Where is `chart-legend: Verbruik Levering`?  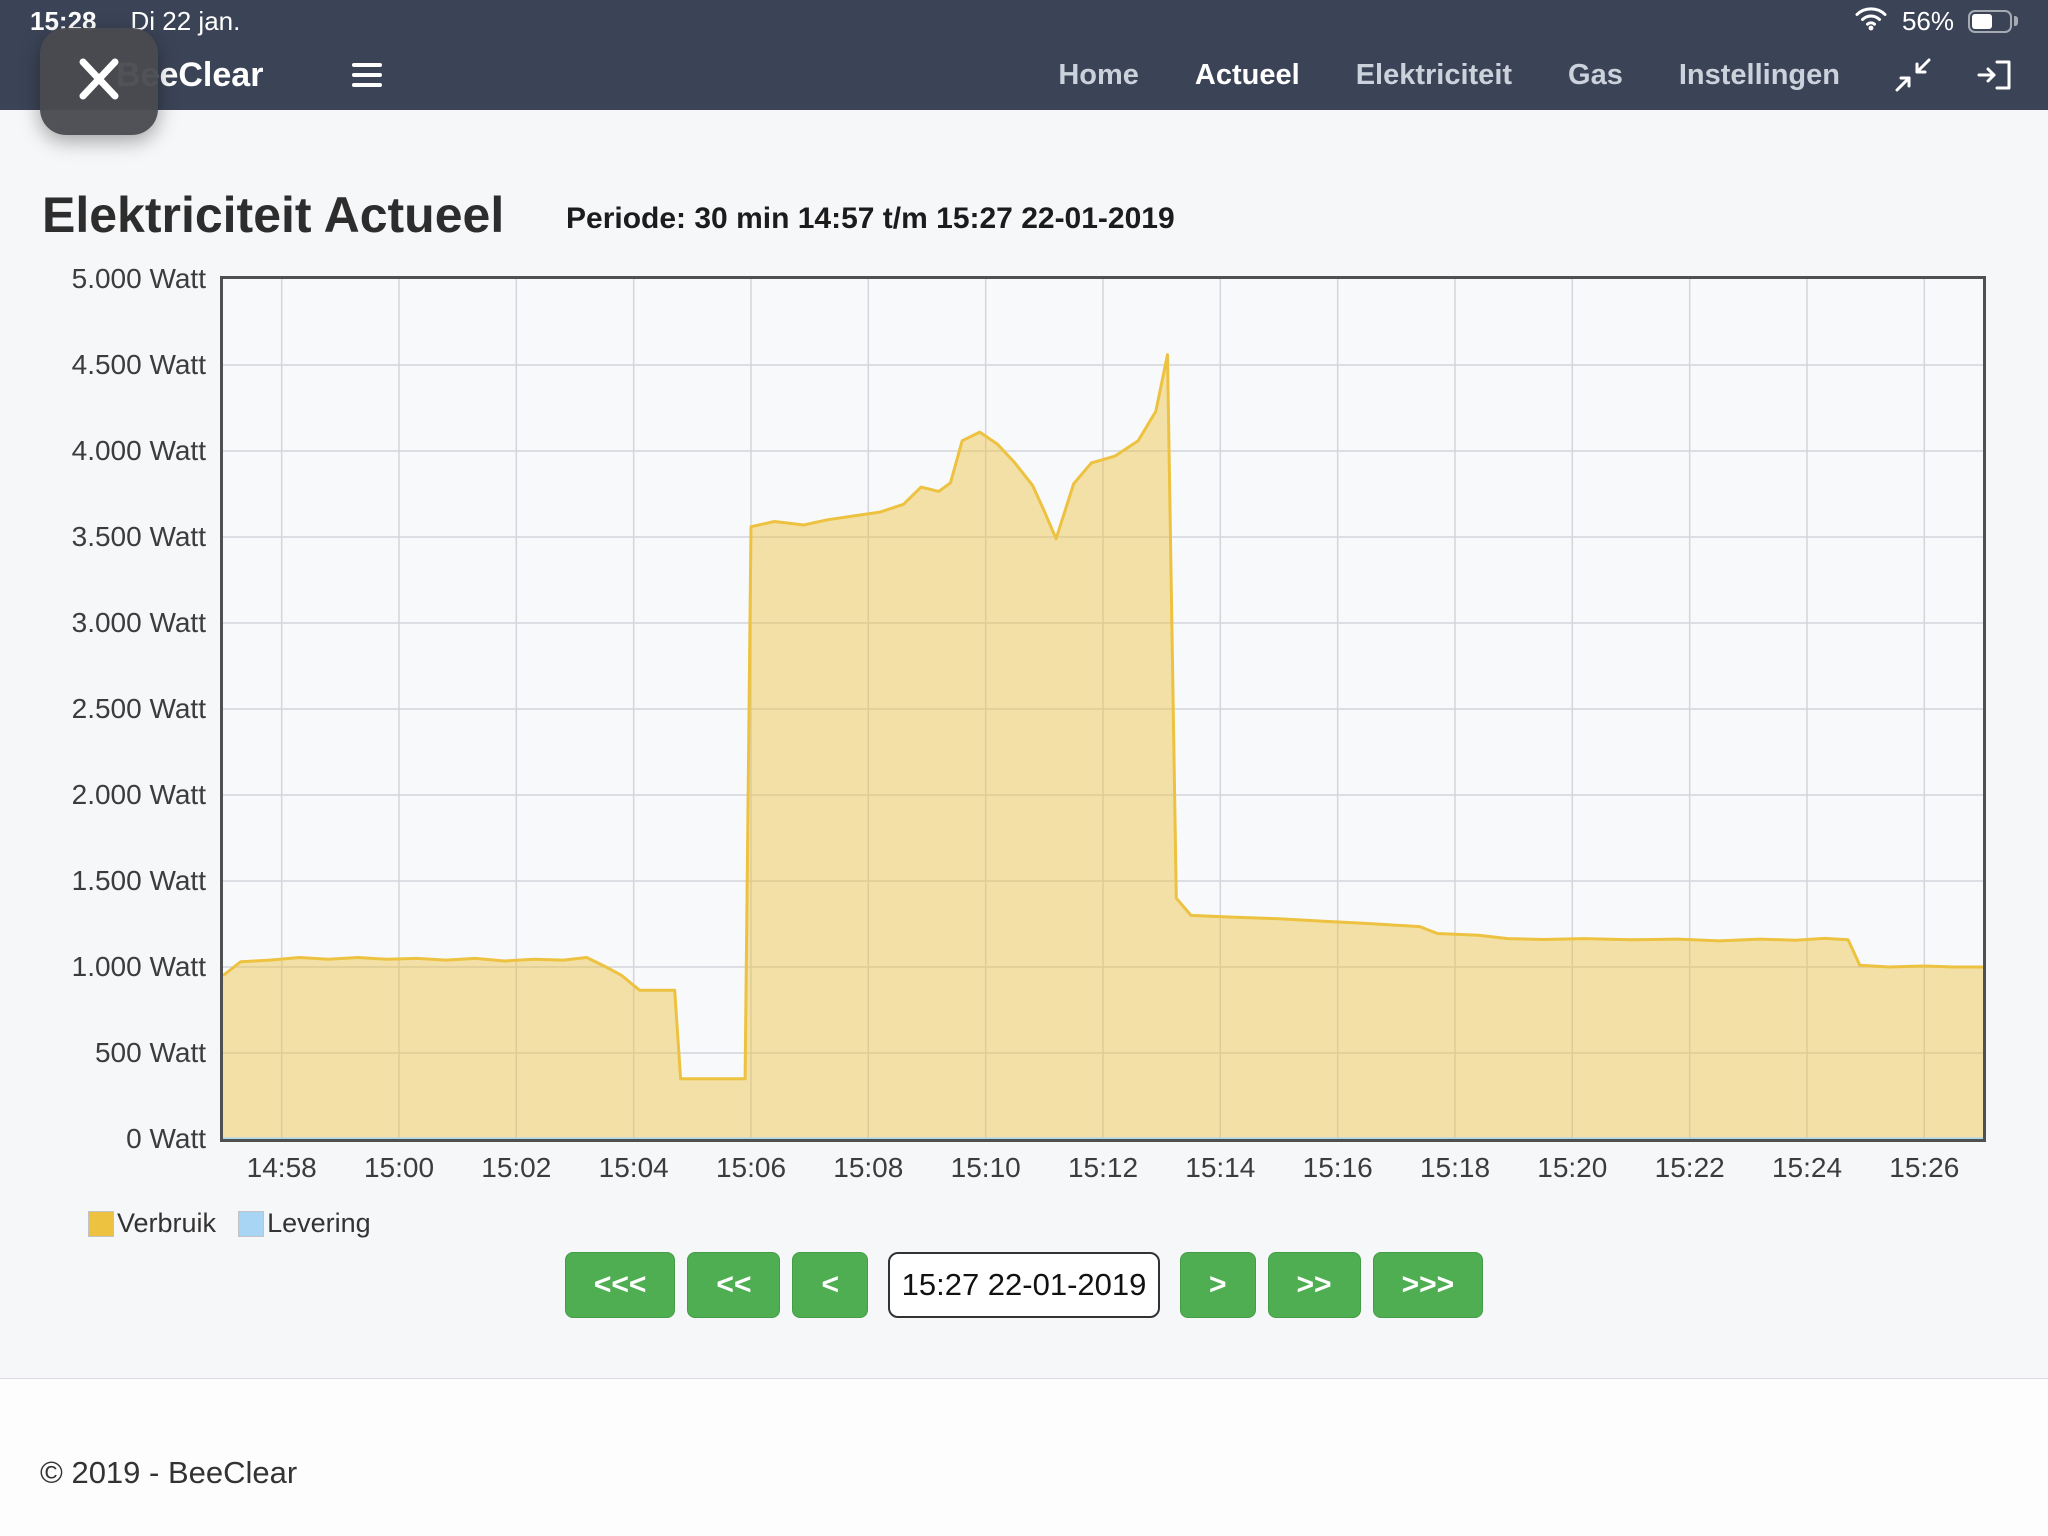 chart-legend: Verbruik Levering is located at coordinates (229, 1223).